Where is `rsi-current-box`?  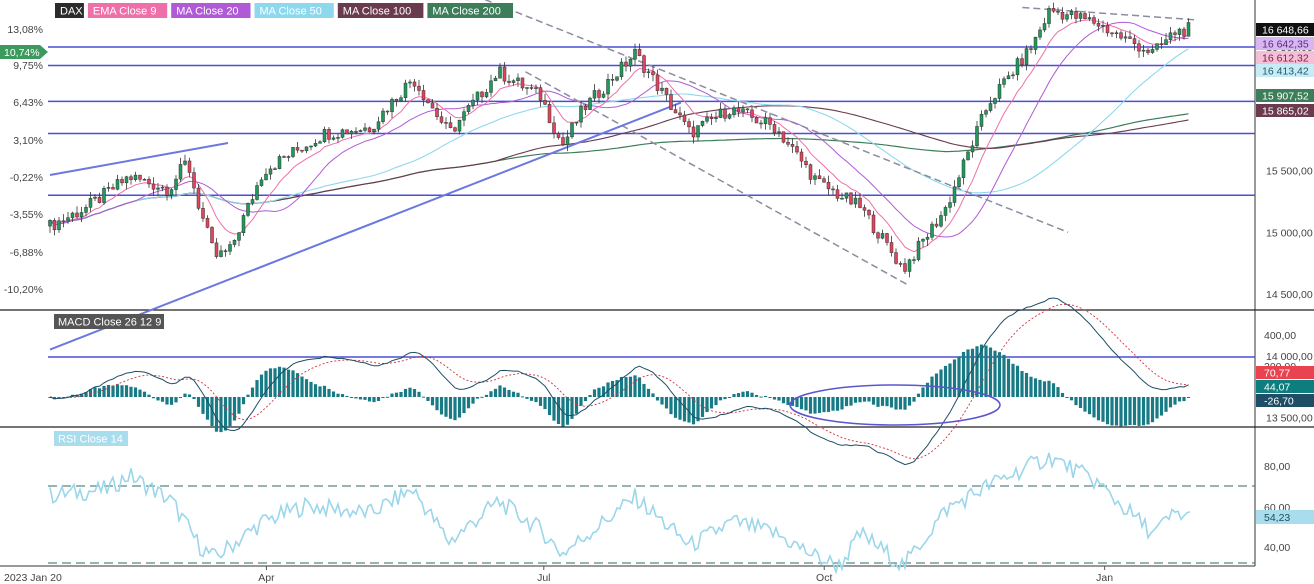 rsi-current-box is located at coordinates (1285, 517).